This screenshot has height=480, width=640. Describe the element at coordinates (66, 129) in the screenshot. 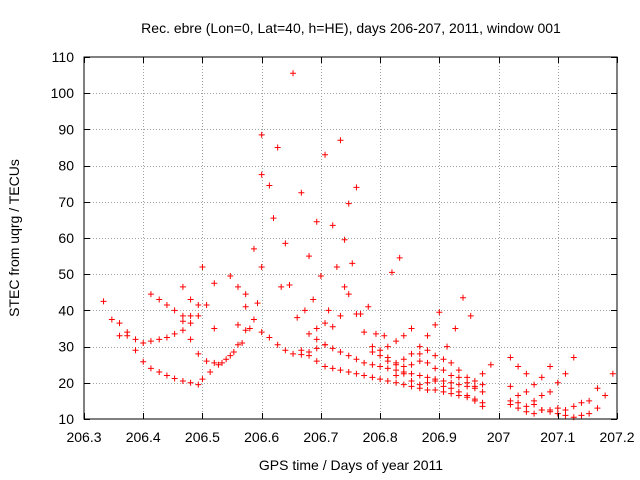

I see `y-tick-label: 90` at that location.